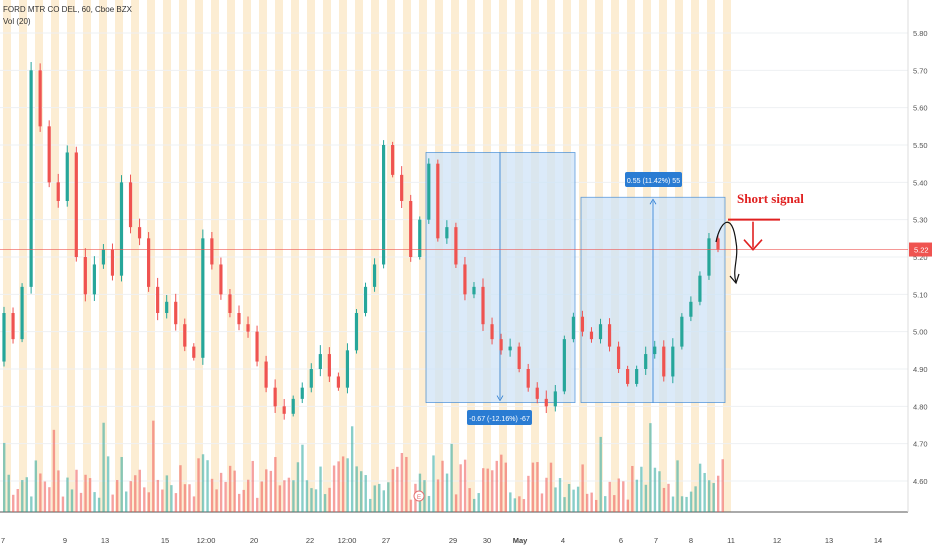 The width and height of the screenshot is (932, 550). I want to click on time-tick-label: 9, so click(65, 540).